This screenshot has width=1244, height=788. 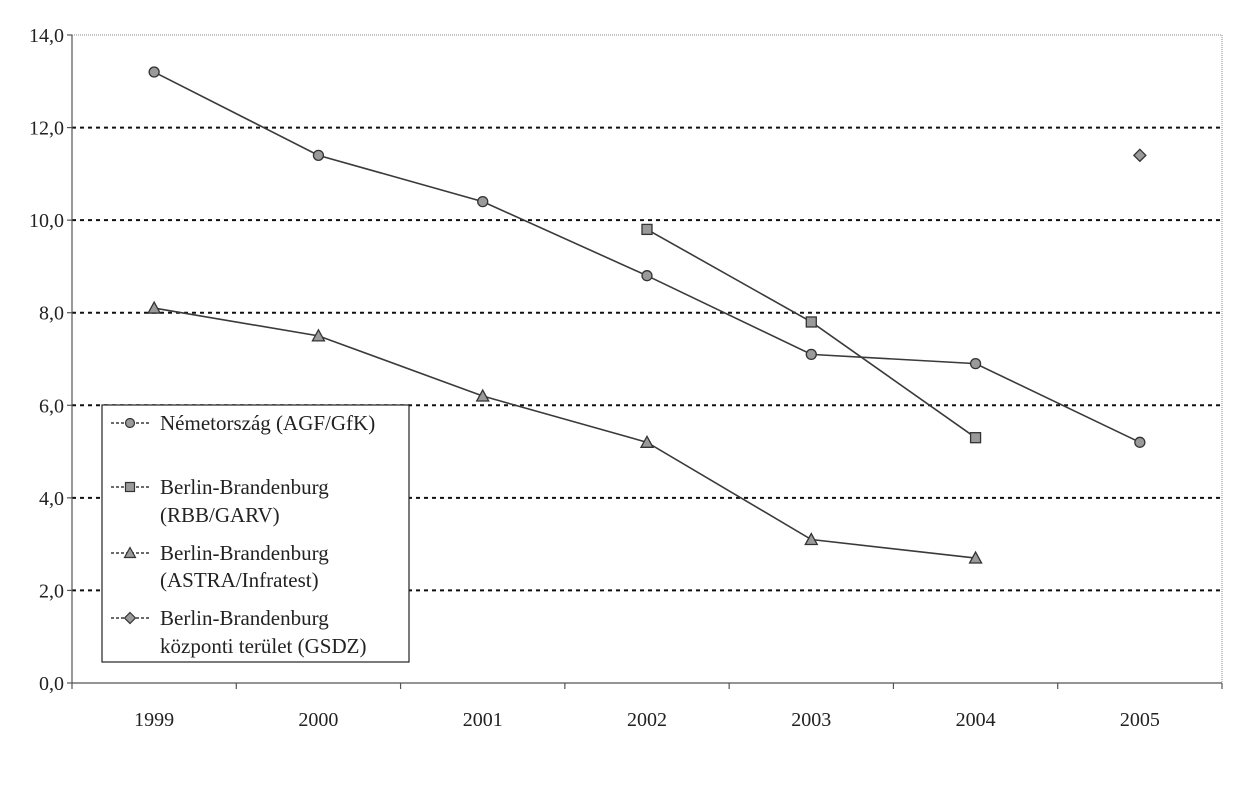 What do you see at coordinates (46, 36) in the screenshot?
I see `y-tick-label: 14,0` at bounding box center [46, 36].